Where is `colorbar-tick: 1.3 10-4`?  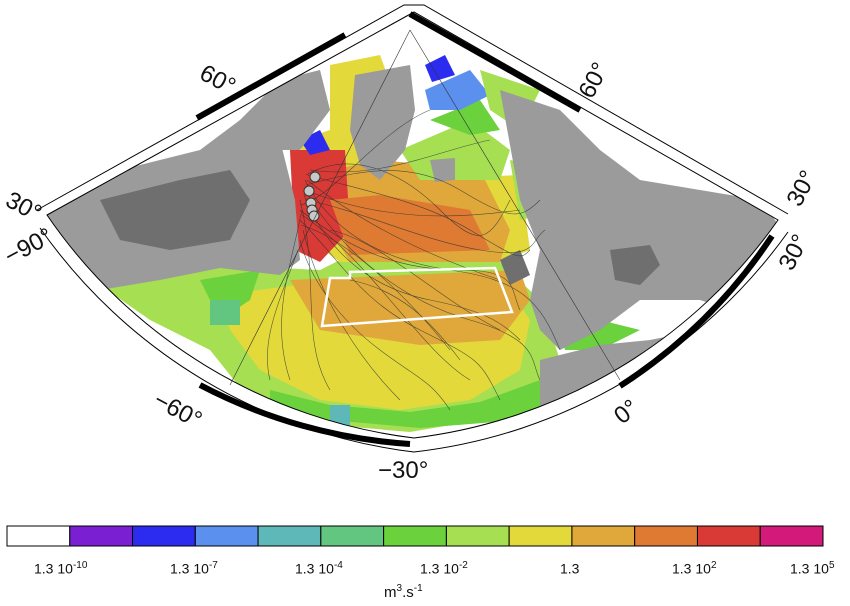 colorbar-tick: 1.3 10-4 is located at coordinates (319, 568).